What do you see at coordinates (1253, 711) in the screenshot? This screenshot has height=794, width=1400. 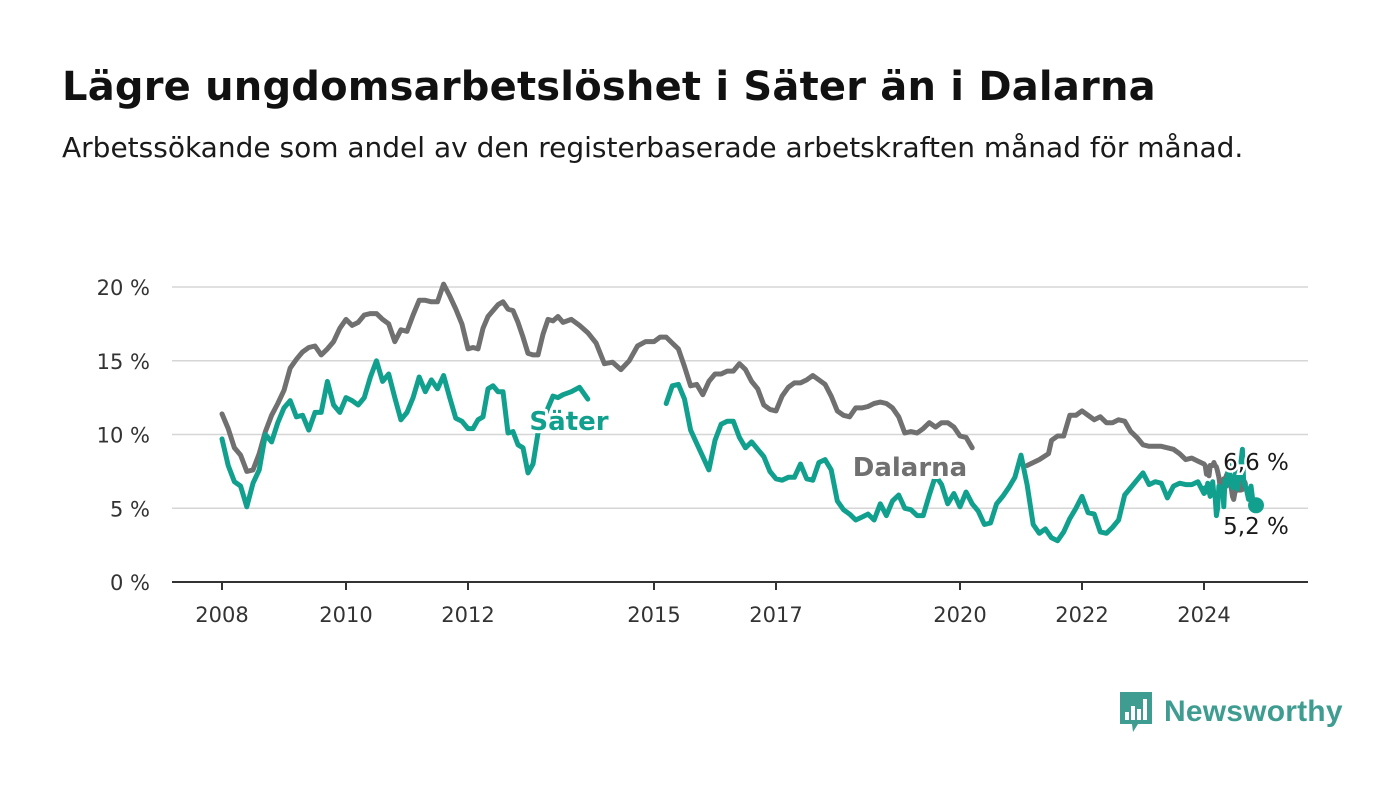 I see `brand-name: Newsworthy` at bounding box center [1253, 711].